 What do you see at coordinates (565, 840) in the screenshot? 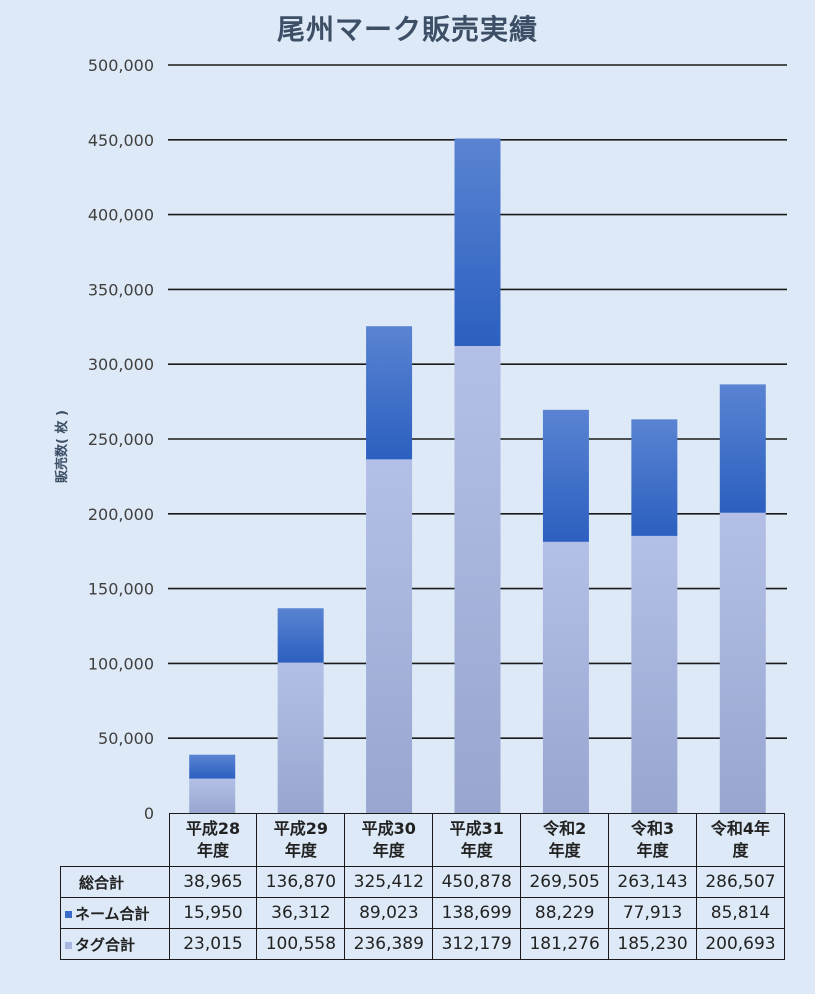
I see `category-label: 令和2 年度` at bounding box center [565, 840].